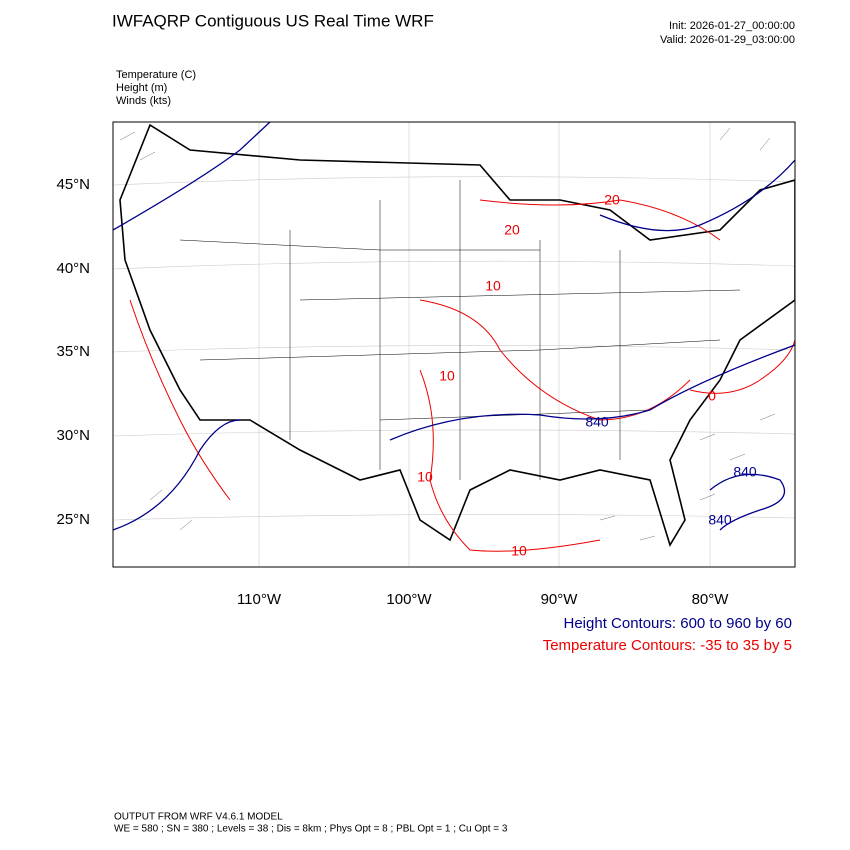  Describe the element at coordinates (73, 351) in the screenshot. I see `lat-label: 35°N` at that location.